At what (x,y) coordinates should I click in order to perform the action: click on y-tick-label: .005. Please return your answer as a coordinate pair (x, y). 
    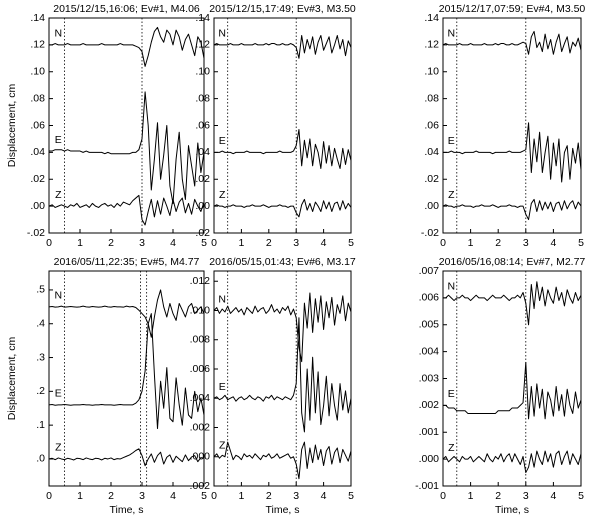
    Looking at the image, I should click on (429, 325).